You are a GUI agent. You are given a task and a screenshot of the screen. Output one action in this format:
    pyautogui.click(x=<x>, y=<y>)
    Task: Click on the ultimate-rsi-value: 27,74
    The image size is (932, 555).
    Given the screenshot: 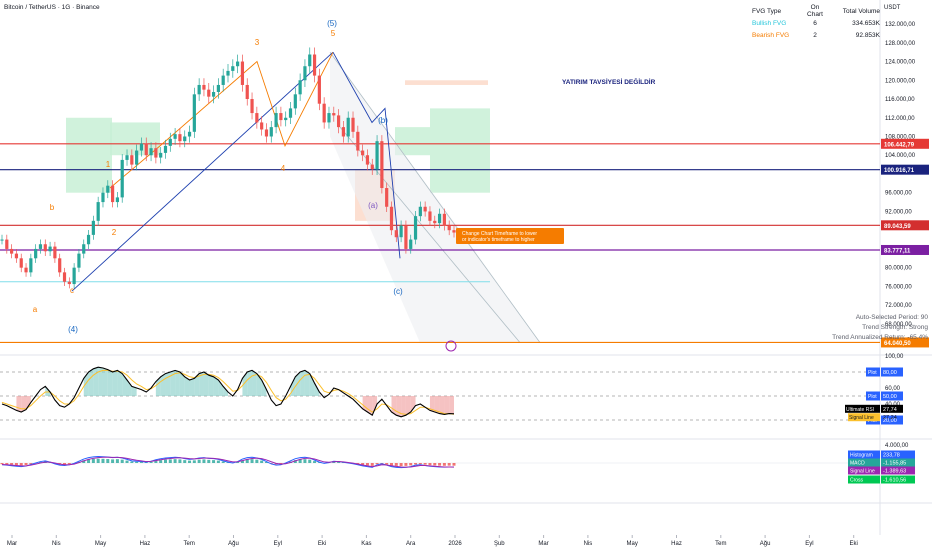 What is the action you would take?
    pyautogui.click(x=890, y=410)
    